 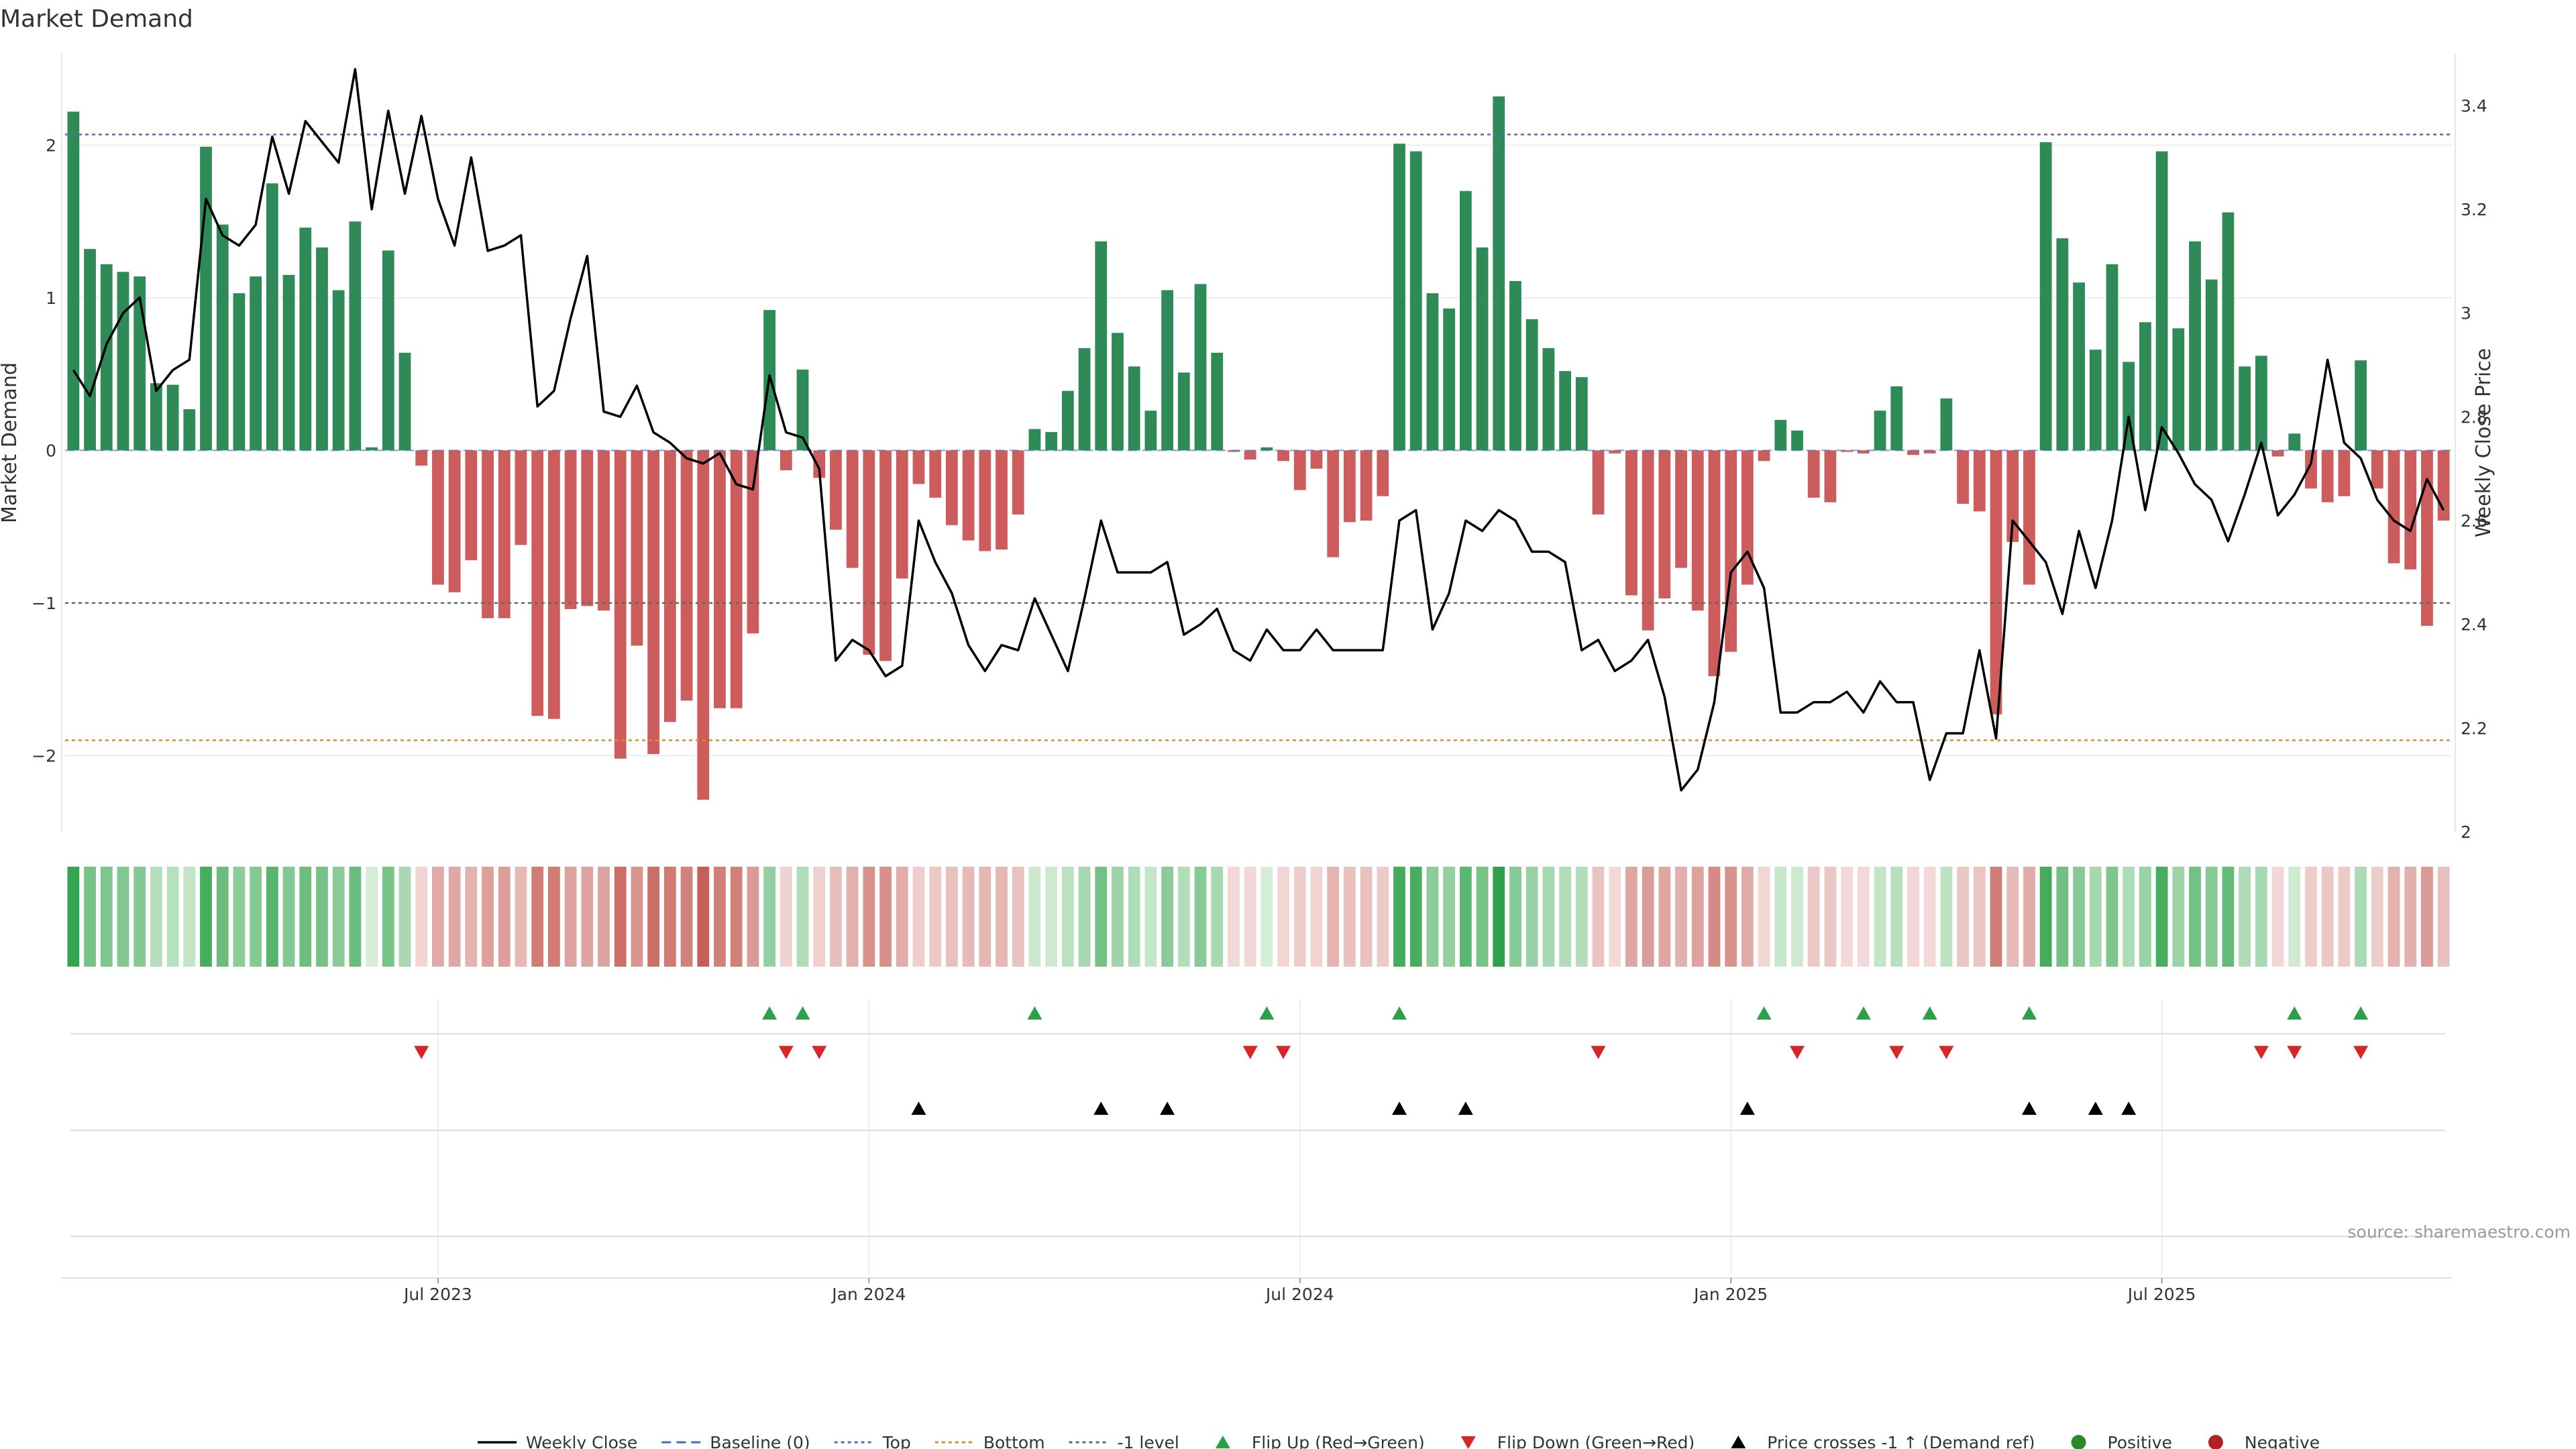 What do you see at coordinates (2474, 209) in the screenshot?
I see `y2-tick-label: 3.2` at bounding box center [2474, 209].